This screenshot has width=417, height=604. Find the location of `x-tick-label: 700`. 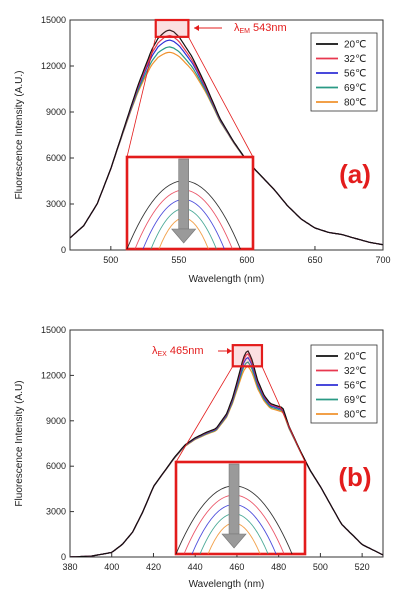

x-tick-label: 700 is located at coordinates (382, 260).